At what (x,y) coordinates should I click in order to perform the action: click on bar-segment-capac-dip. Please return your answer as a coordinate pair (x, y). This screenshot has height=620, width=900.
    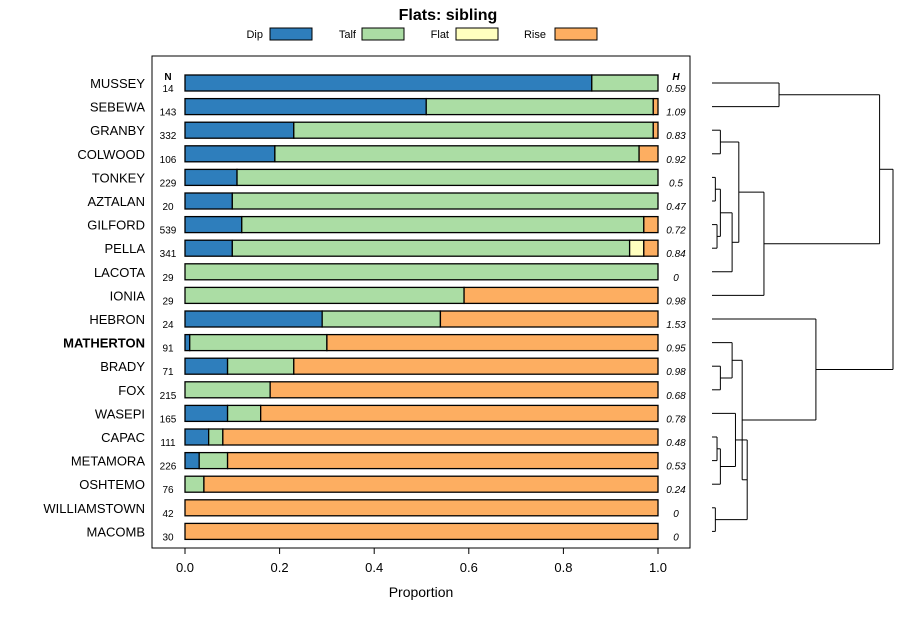
    Looking at the image, I should click on (197, 437).